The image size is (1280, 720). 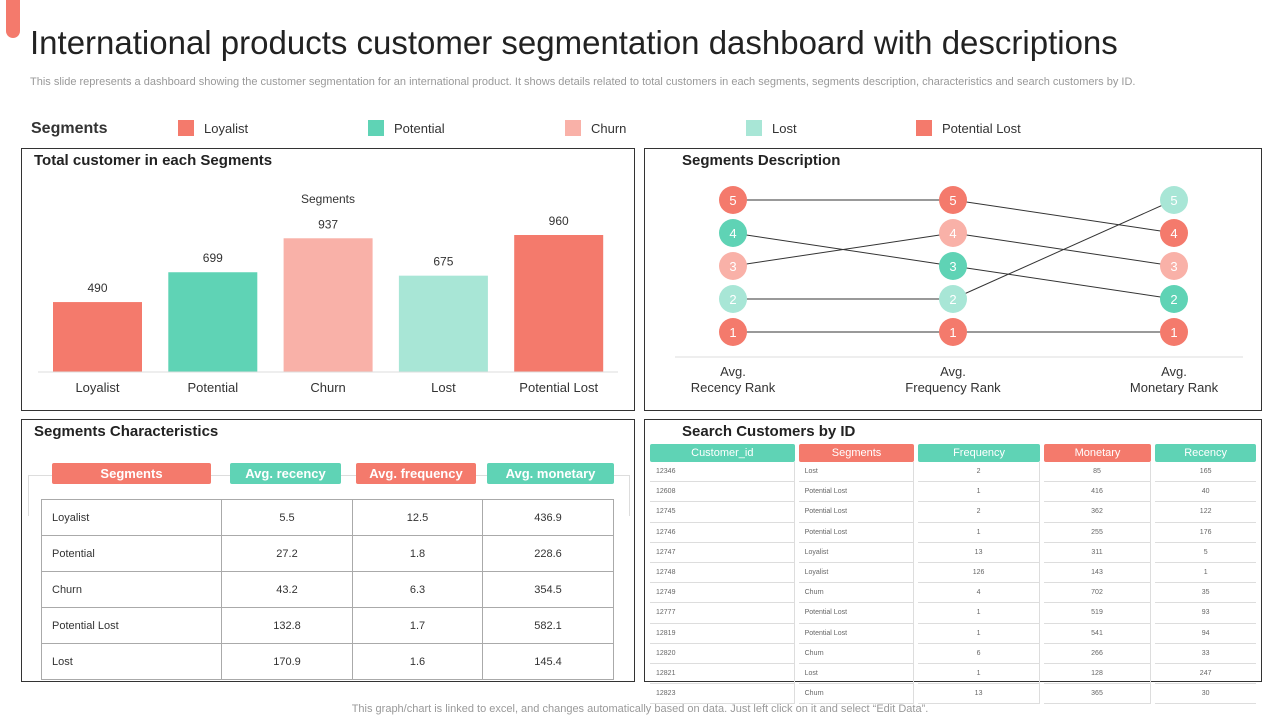 What do you see at coordinates (1097, 573) in the screenshot?
I see `table-cell: 143` at bounding box center [1097, 573].